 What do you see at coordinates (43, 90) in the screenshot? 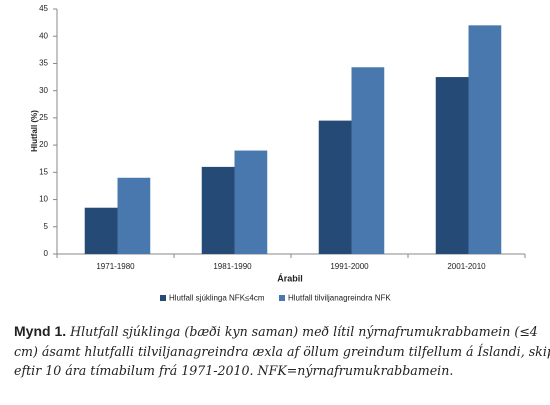
I see `y-tick-label: 30` at bounding box center [43, 90].